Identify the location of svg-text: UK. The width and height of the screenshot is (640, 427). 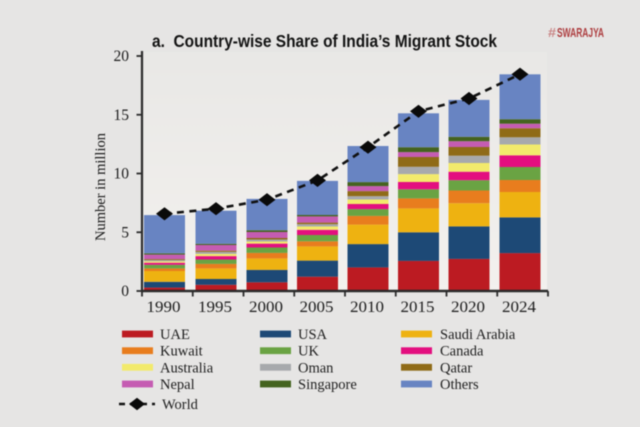
(308, 352).